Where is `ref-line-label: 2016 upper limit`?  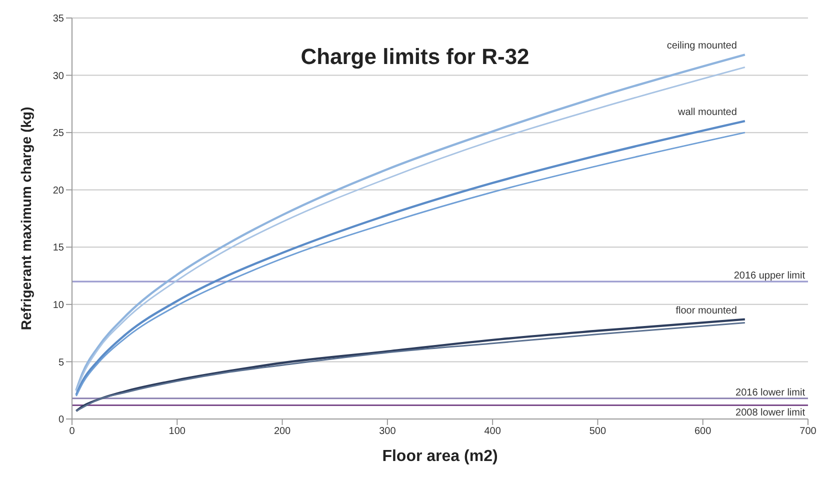 ref-line-label: 2016 upper limit is located at coordinates (770, 276).